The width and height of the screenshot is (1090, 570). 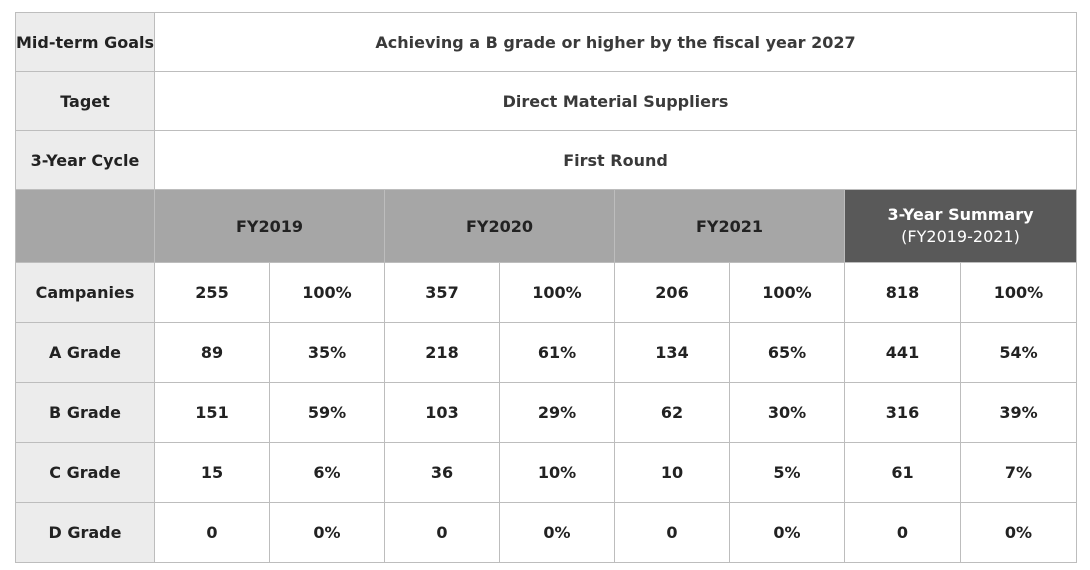 What do you see at coordinates (212, 472) in the screenshot?
I see `table-cell: 15` at bounding box center [212, 472].